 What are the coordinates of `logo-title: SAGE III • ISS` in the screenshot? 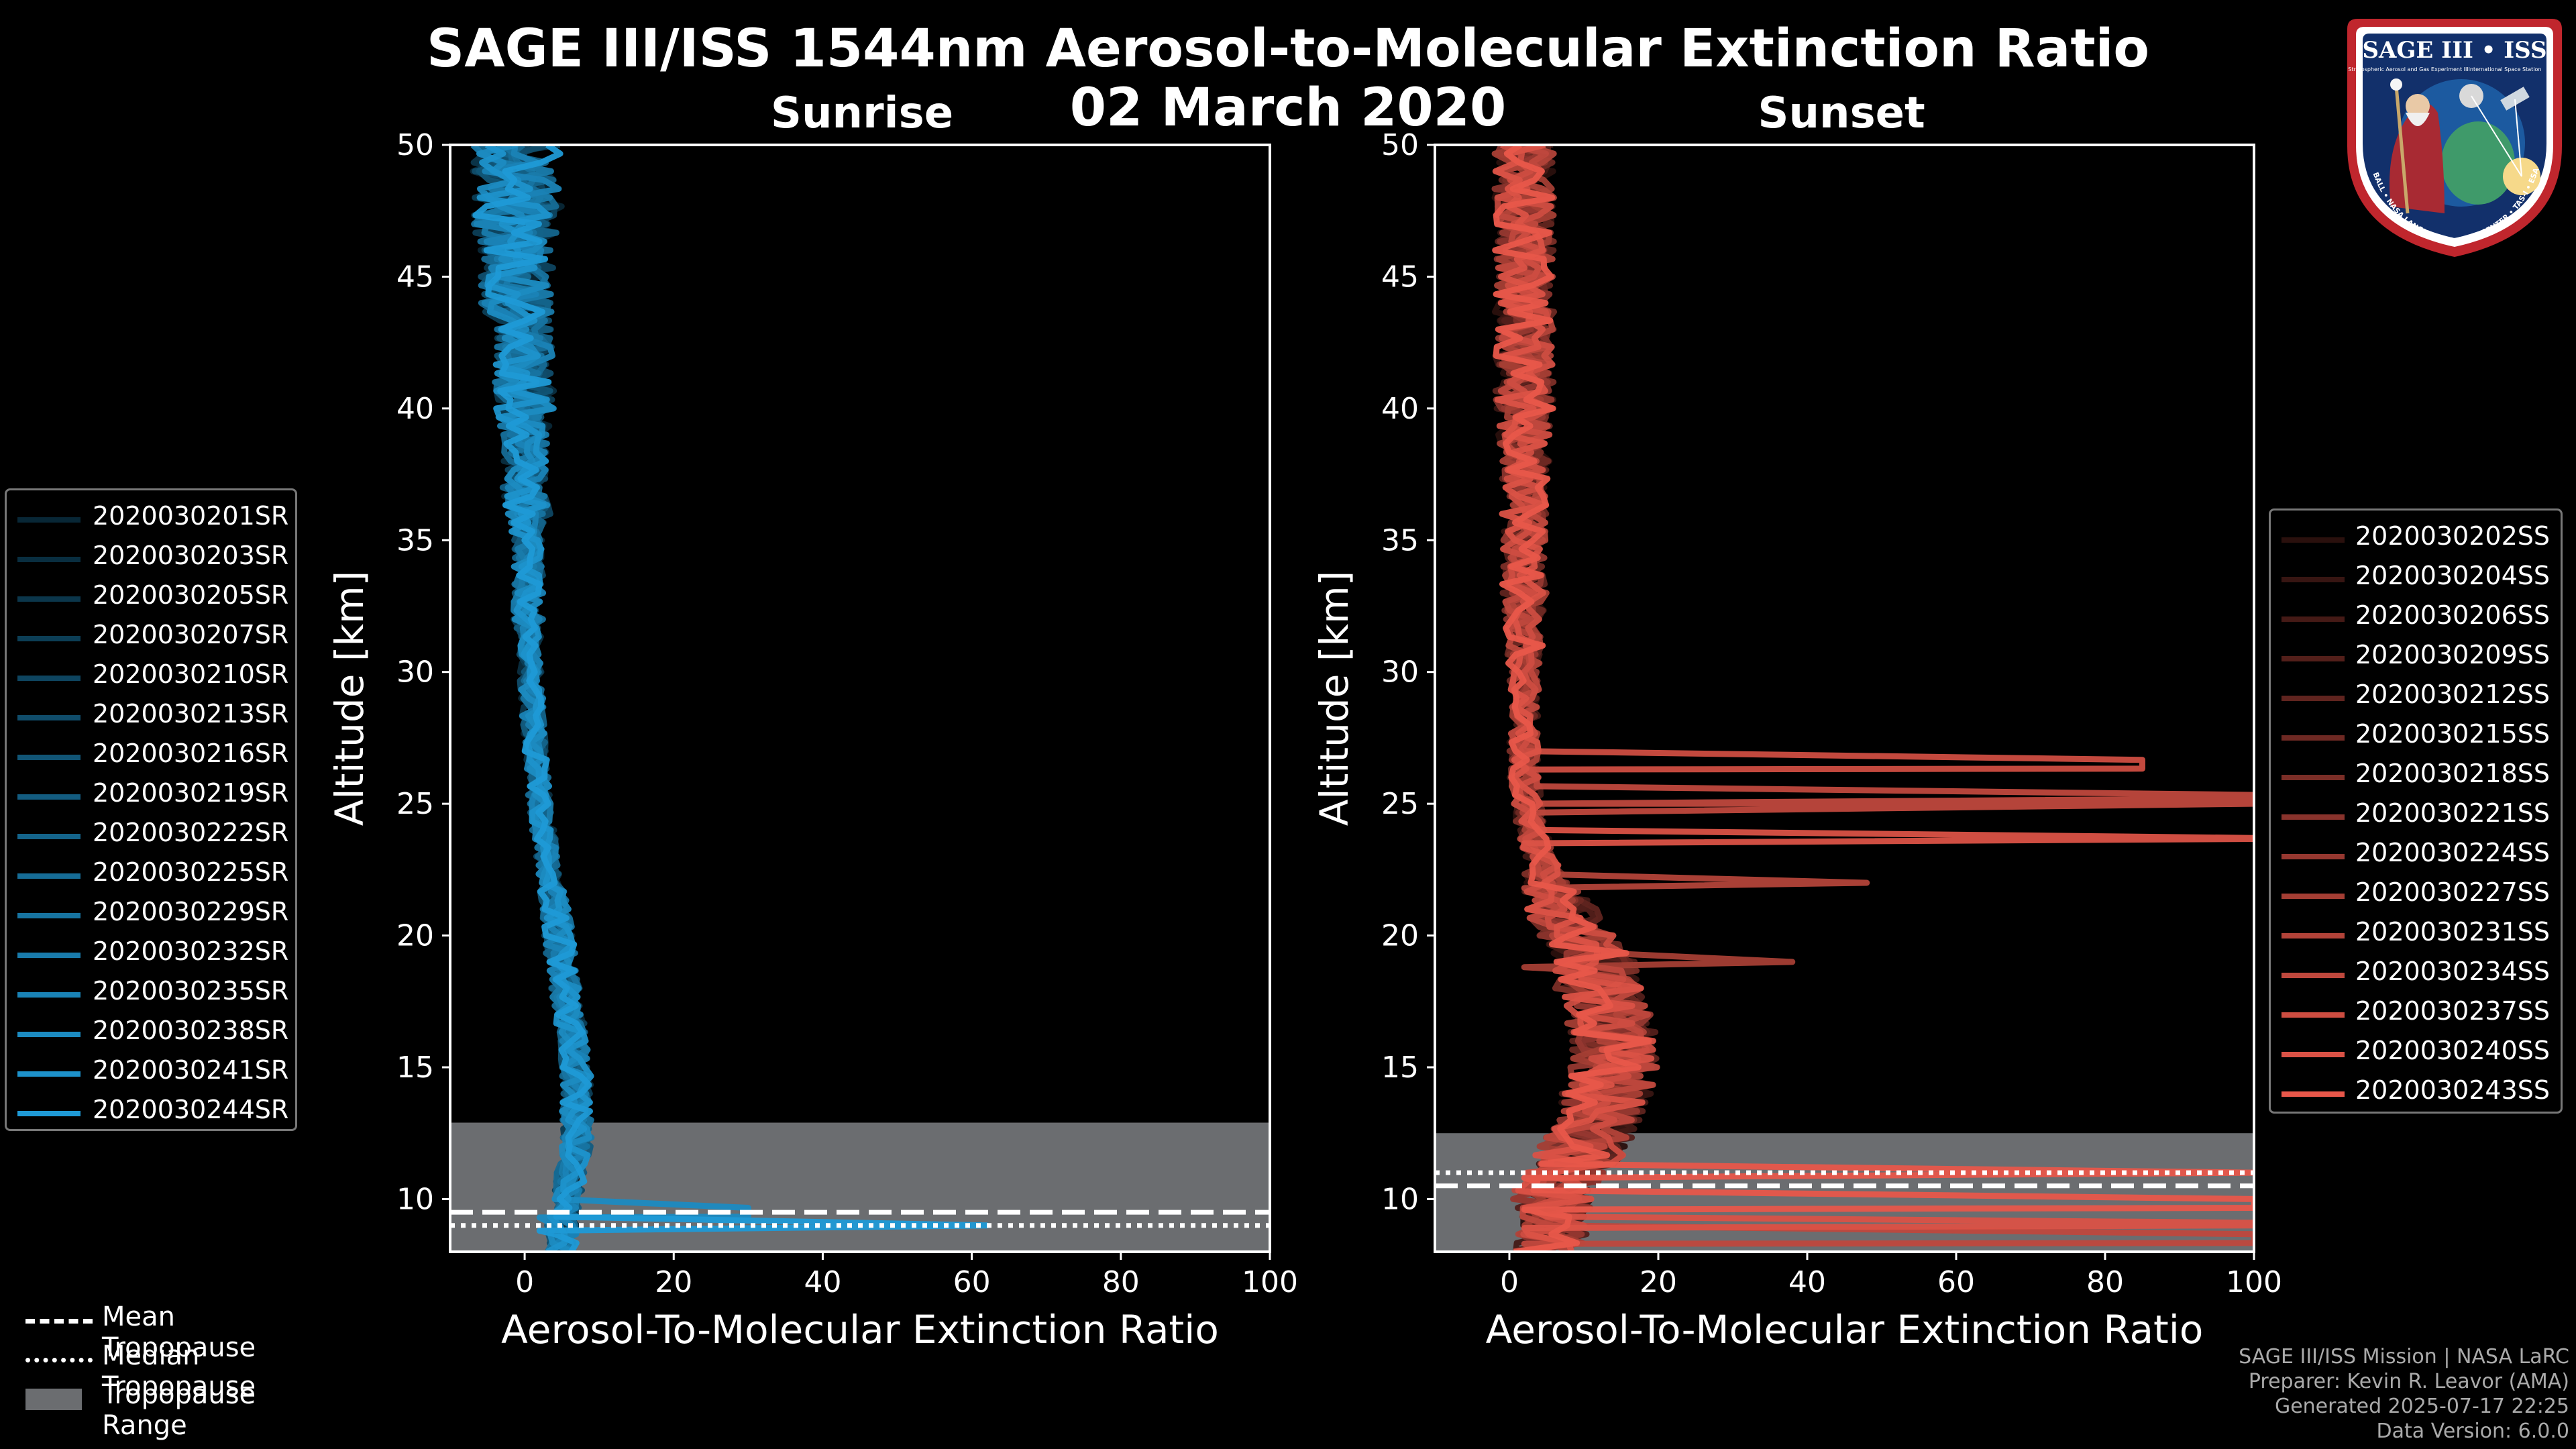 It's located at (2454, 50).